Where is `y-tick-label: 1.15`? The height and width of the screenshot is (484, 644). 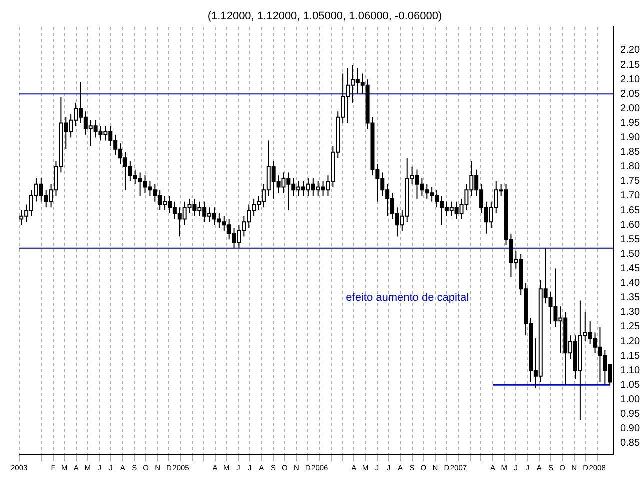
y-tick-label: 1.15 is located at coordinates (630, 356).